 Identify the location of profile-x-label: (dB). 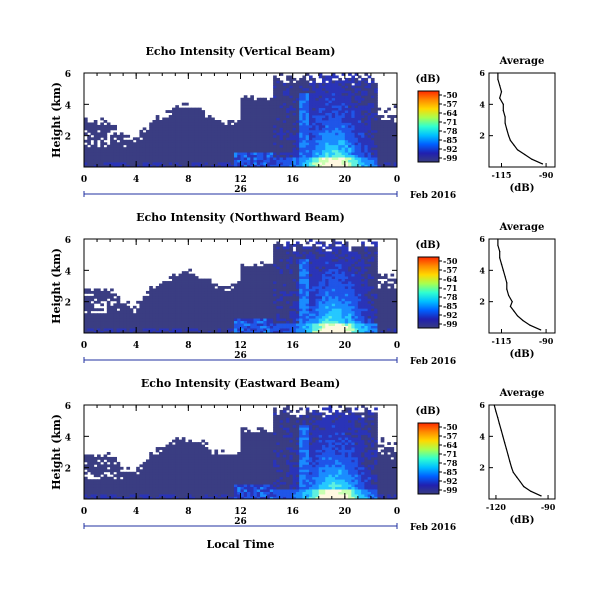
(522, 188).